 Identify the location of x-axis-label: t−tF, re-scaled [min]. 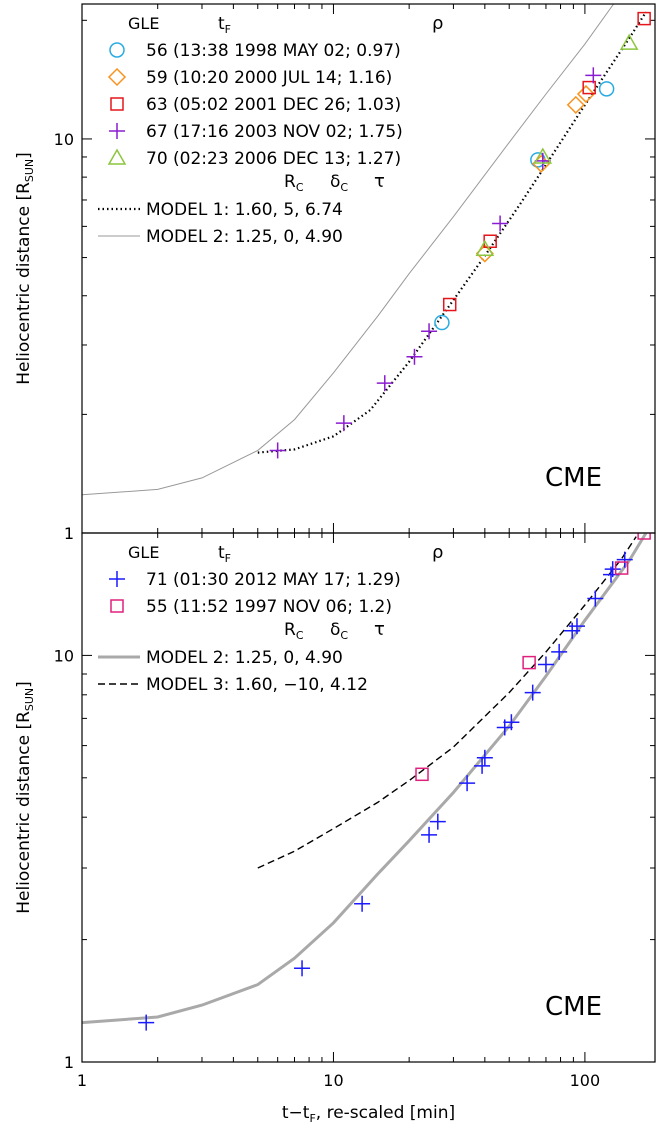
(368, 1114).